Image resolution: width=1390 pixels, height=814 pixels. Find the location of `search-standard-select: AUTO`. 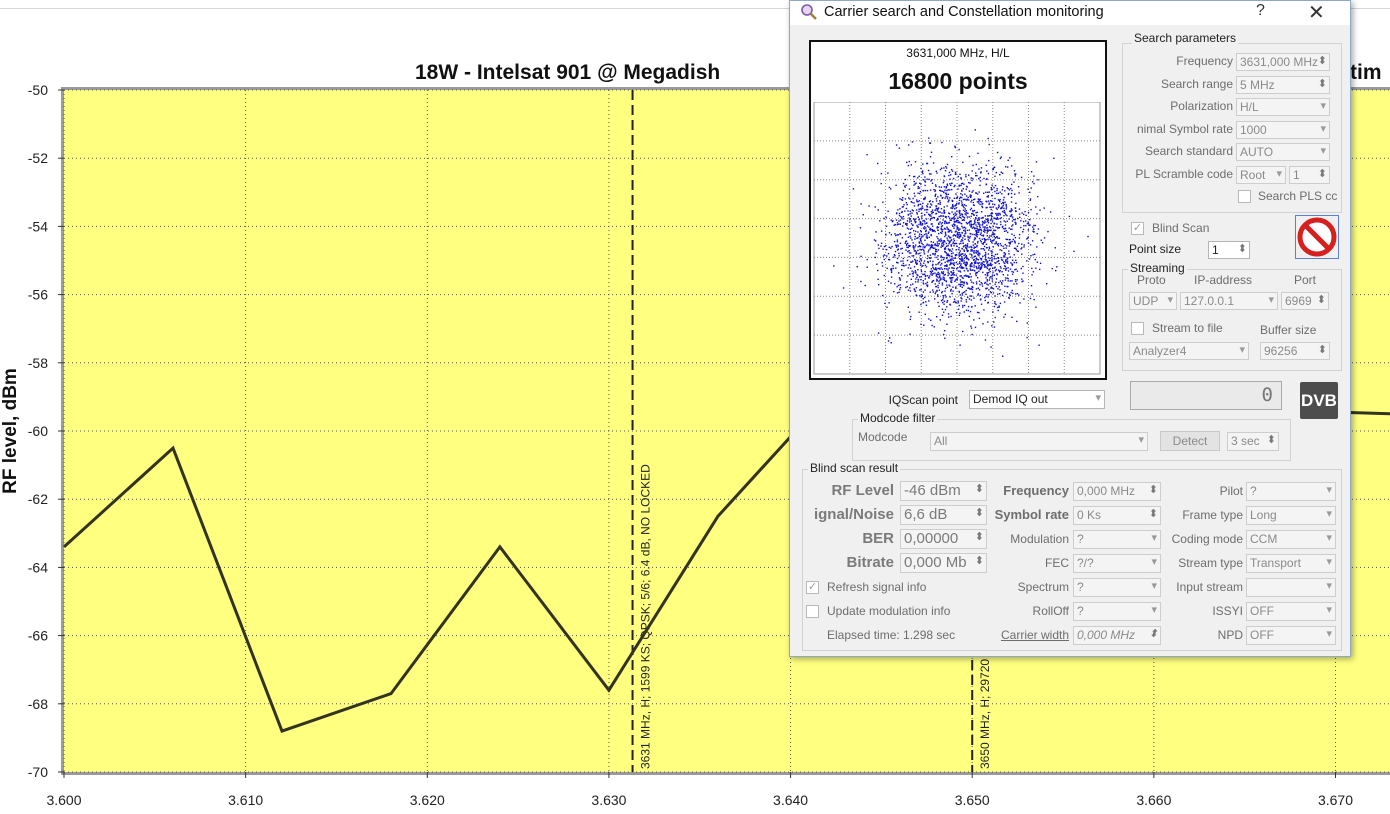

search-standard-select: AUTO is located at coordinates (1283, 152).